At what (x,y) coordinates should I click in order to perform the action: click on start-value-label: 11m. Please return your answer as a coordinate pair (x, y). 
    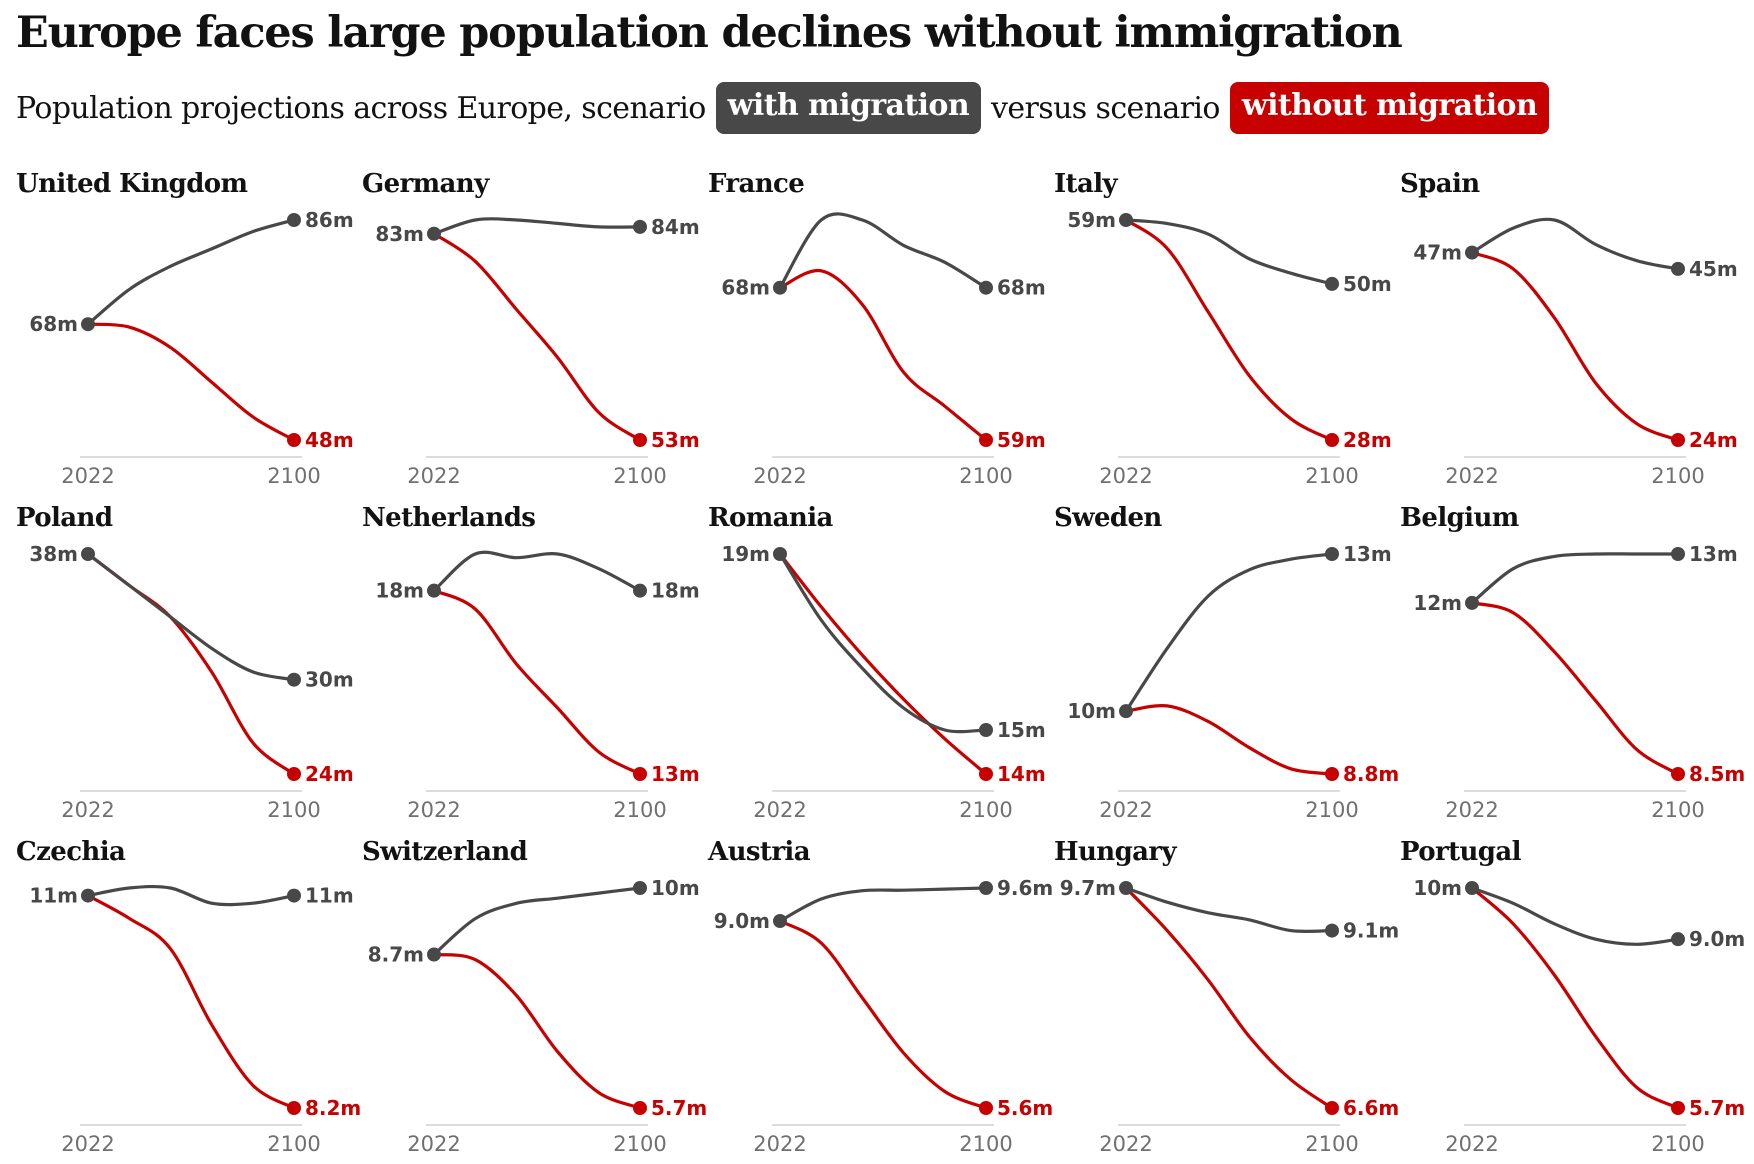
    Looking at the image, I should click on (53, 896).